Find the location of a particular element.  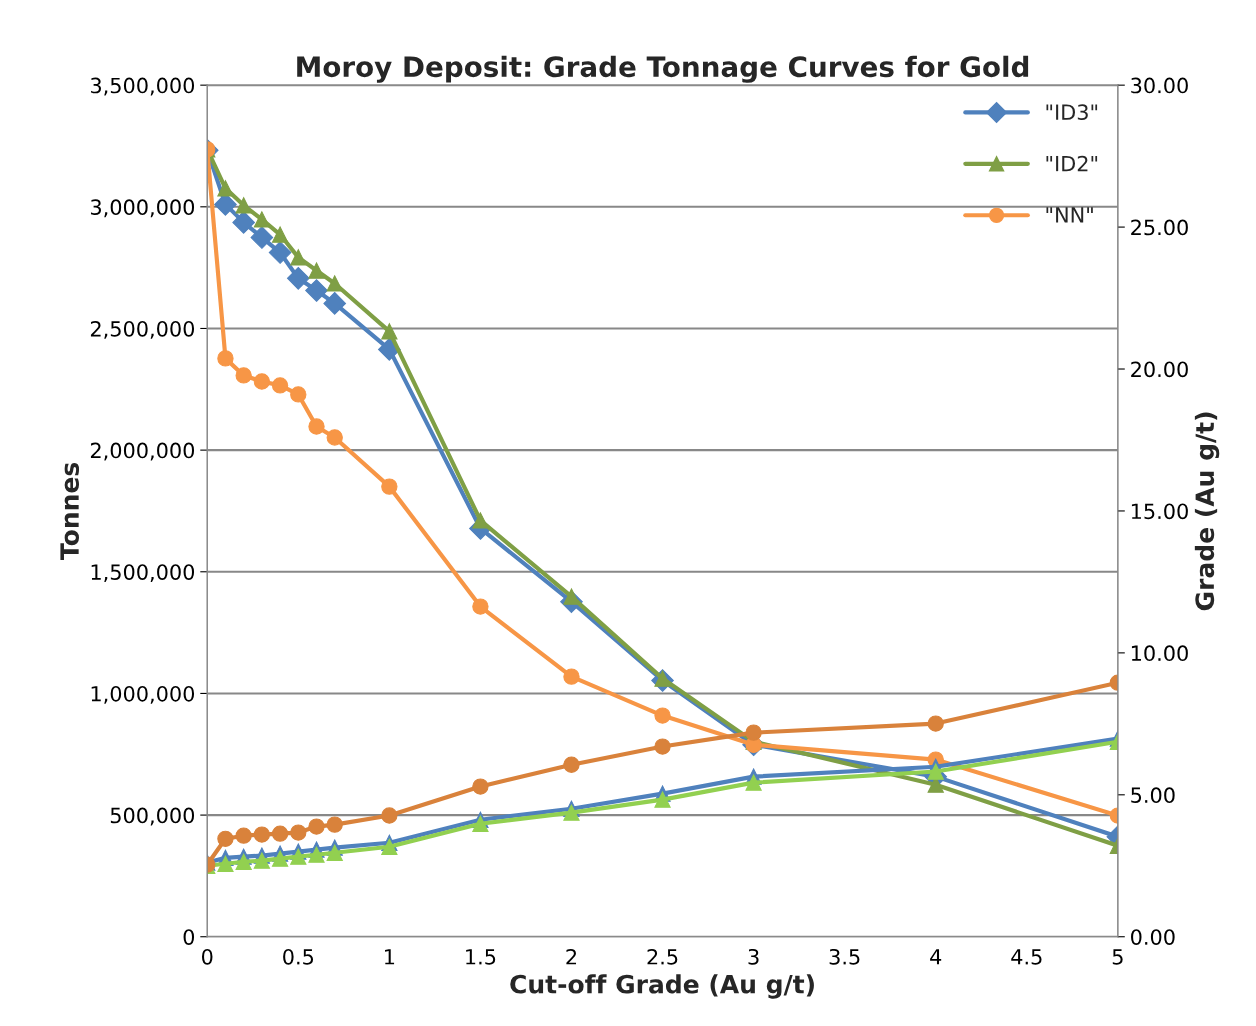

legend-label: "ID2" is located at coordinates (1072, 163).